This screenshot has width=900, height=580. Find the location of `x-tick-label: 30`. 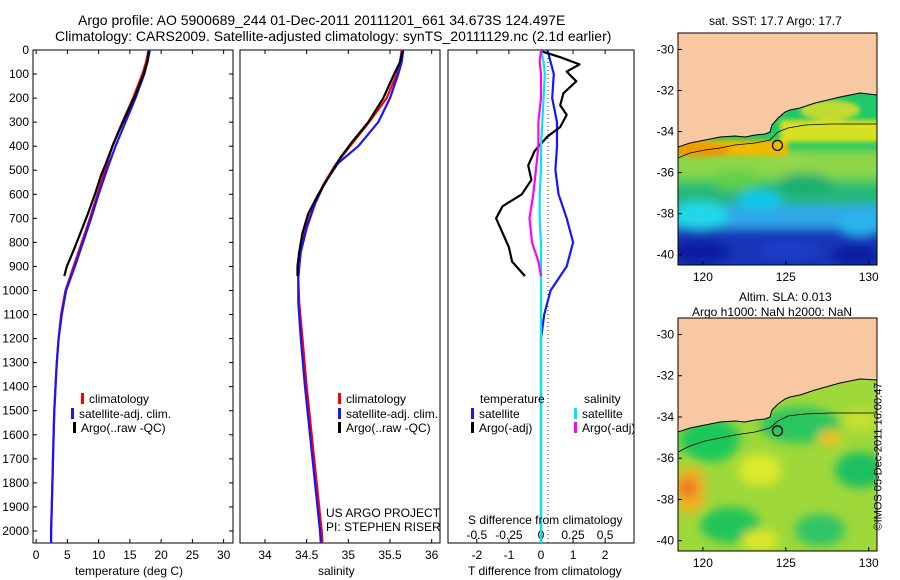

x-tick-label: 30 is located at coordinates (224, 555).